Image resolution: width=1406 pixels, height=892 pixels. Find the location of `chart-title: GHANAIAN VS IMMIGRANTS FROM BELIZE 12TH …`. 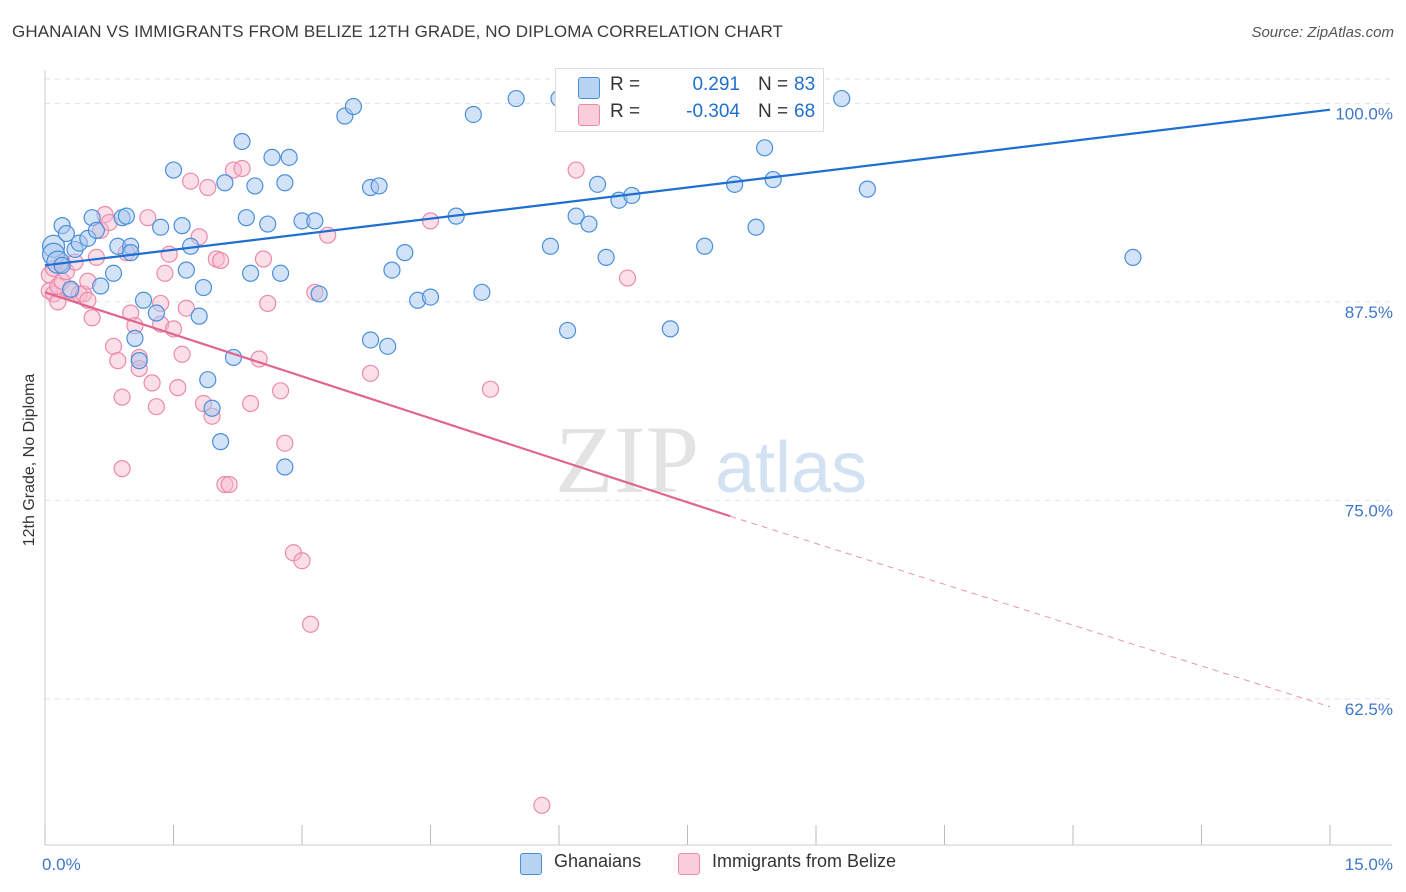

chart-title: GHANAIAN VS IMMIGRANTS FROM BELIZE 12TH … is located at coordinates (398, 31).